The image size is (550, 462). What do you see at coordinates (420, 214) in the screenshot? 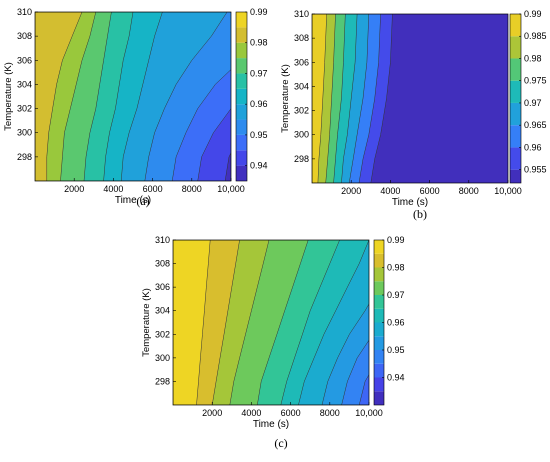
I see `panel-caption: (b)` at bounding box center [420, 214].